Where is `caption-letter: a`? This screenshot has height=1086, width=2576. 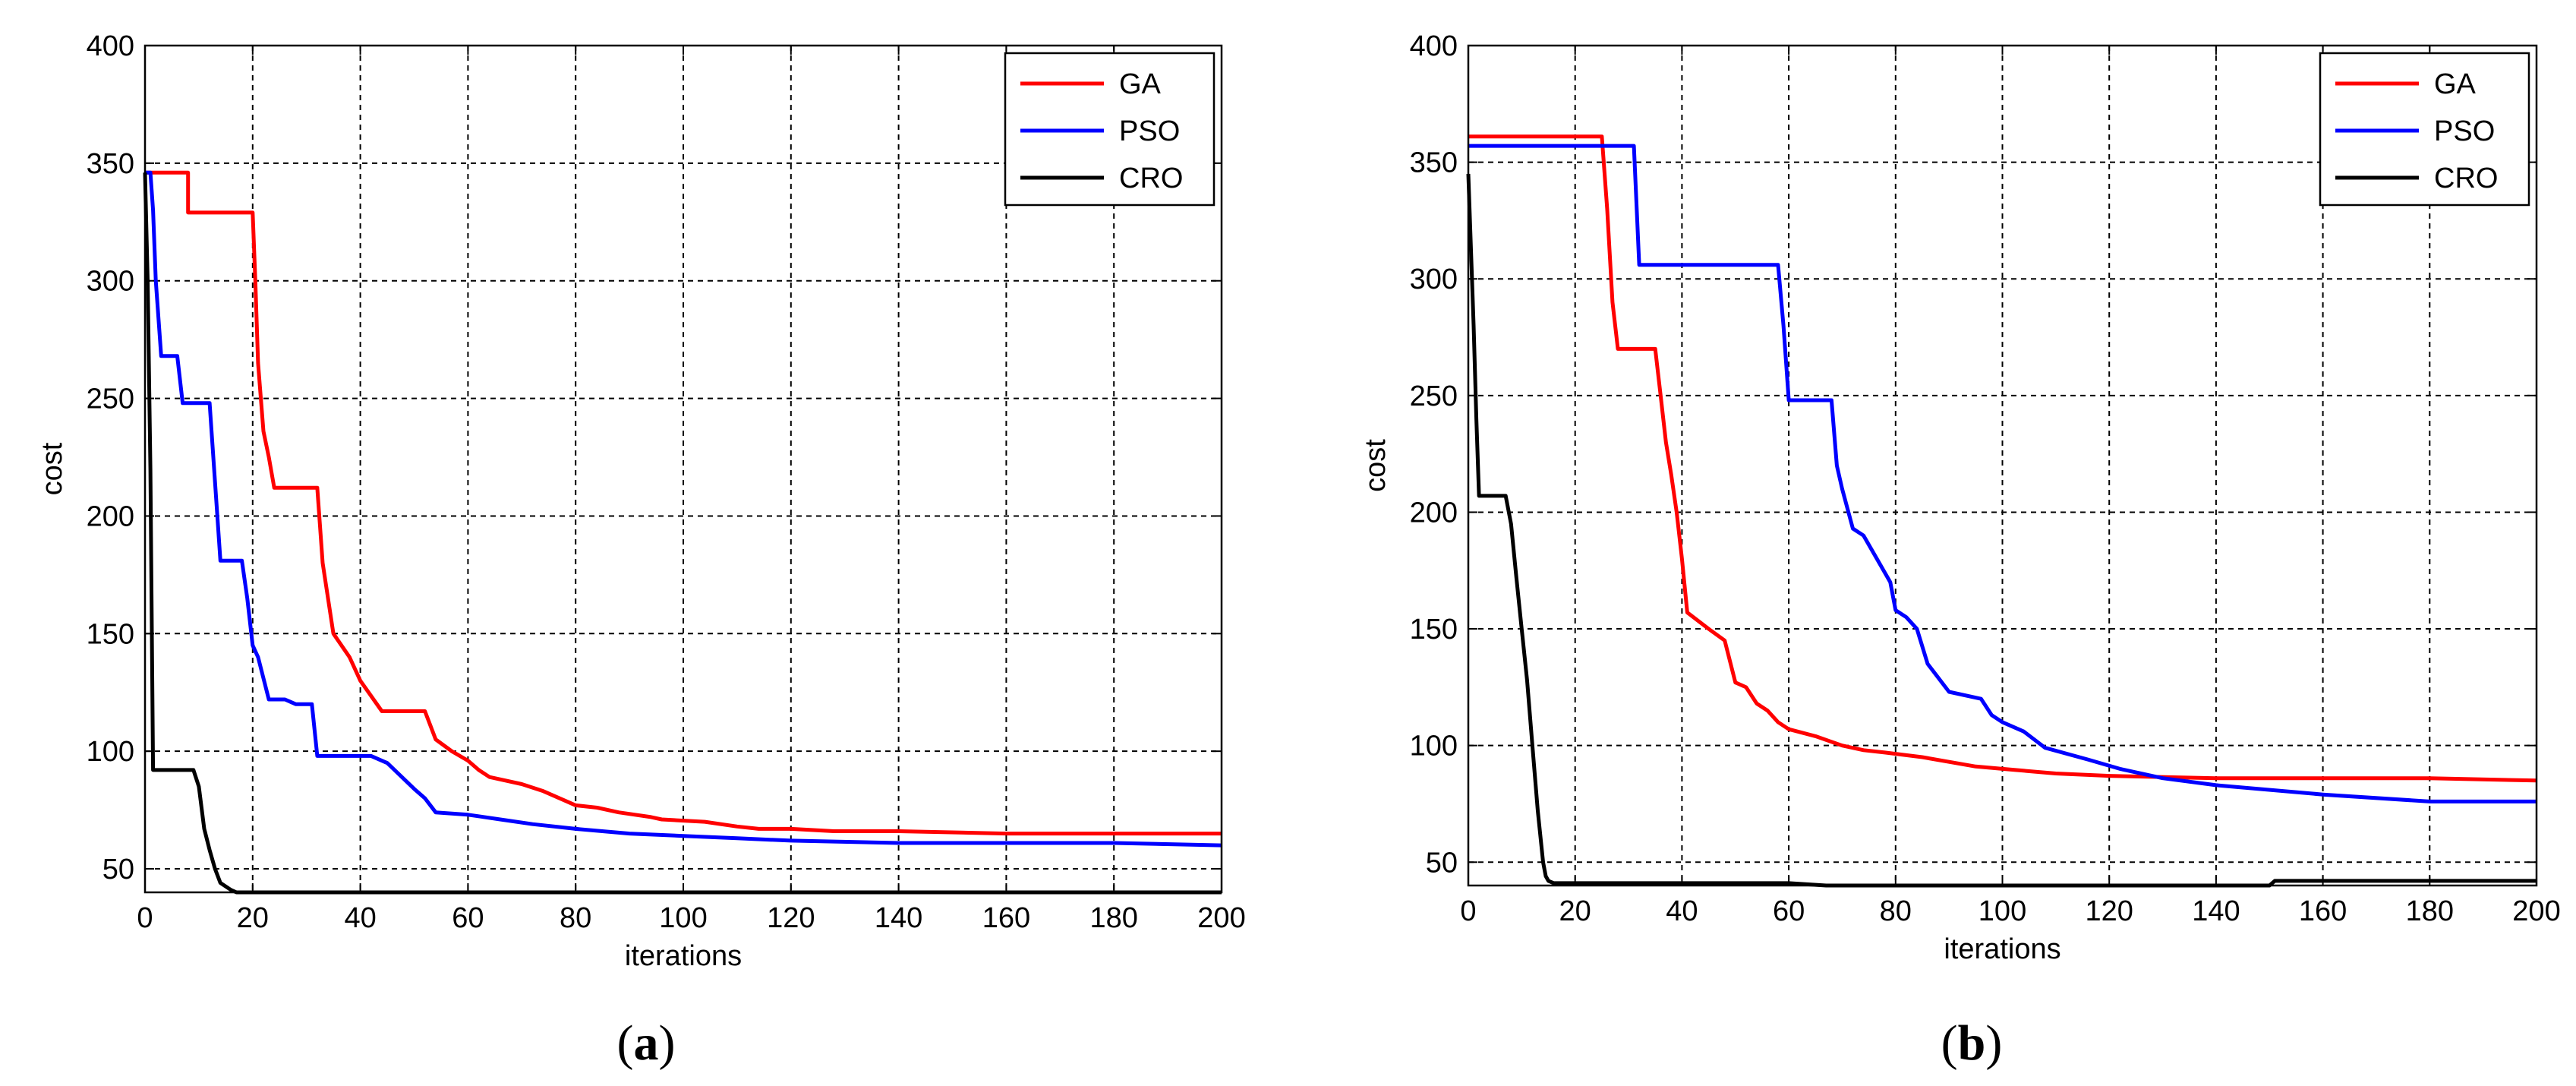 caption-letter: a is located at coordinates (646, 1043).